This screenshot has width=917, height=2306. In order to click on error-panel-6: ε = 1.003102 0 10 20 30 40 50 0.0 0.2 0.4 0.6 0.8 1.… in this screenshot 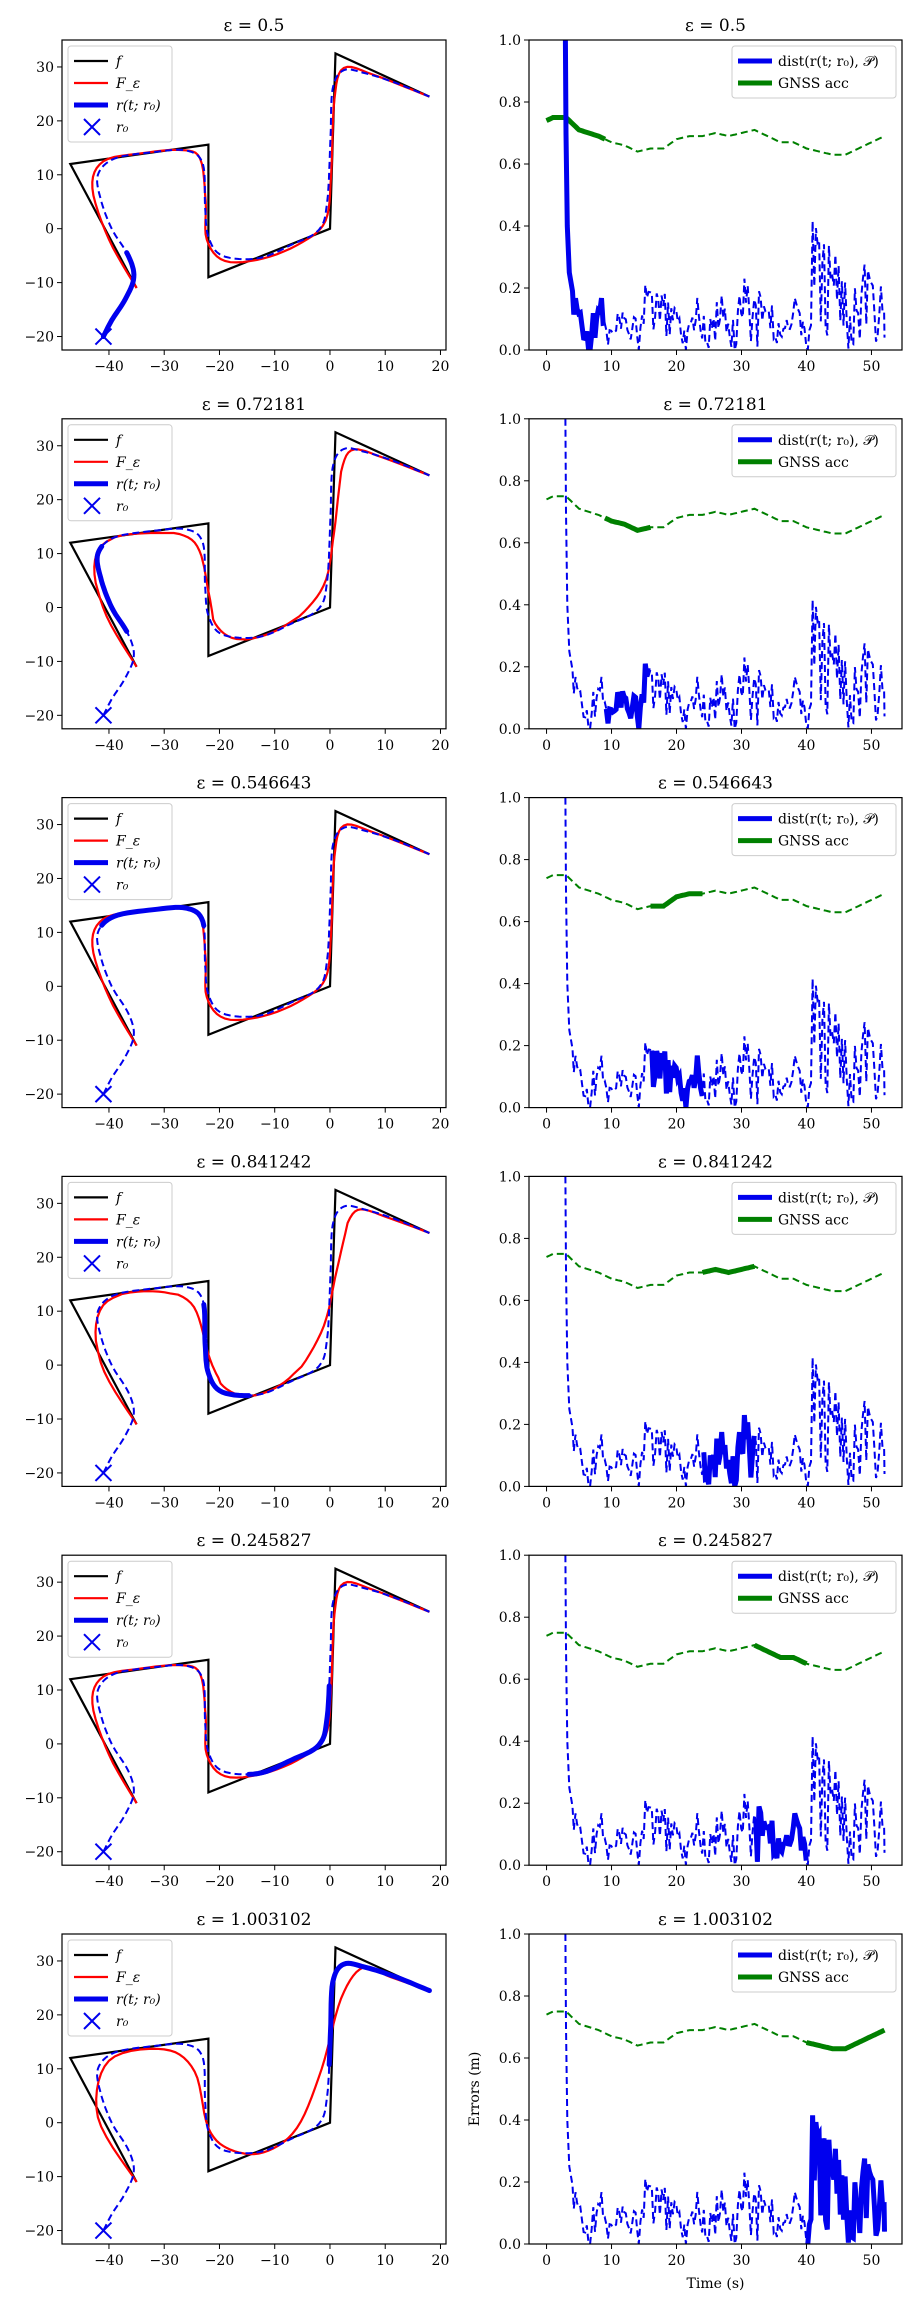, I will do `click(685, 2101)`.